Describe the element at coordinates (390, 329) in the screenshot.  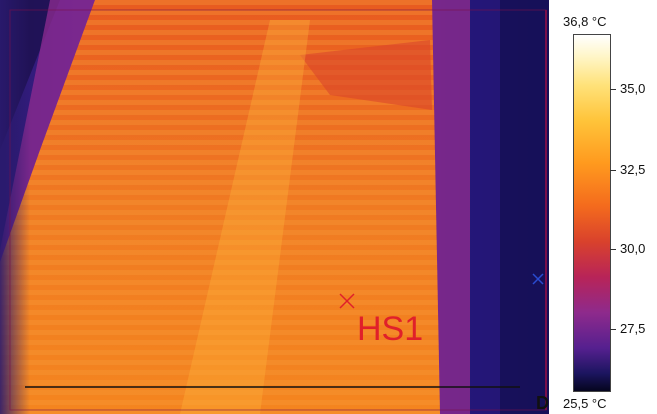
I see `hotspot-label: HS1` at that location.